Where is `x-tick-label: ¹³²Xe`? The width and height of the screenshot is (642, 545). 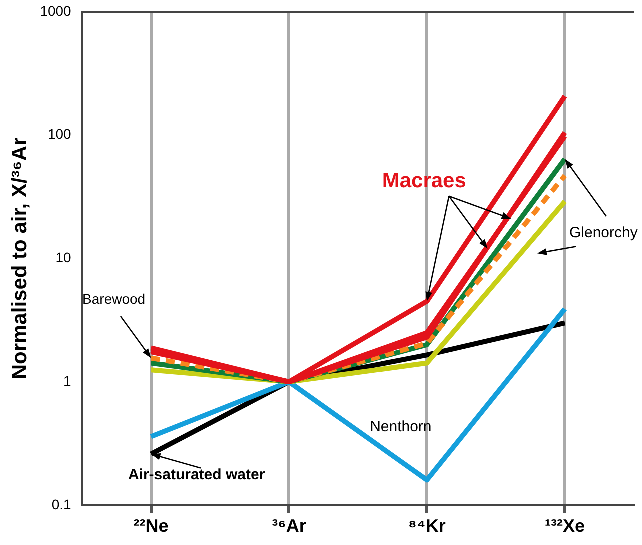
x-tick-label: ¹³²Xe is located at coordinates (565, 526).